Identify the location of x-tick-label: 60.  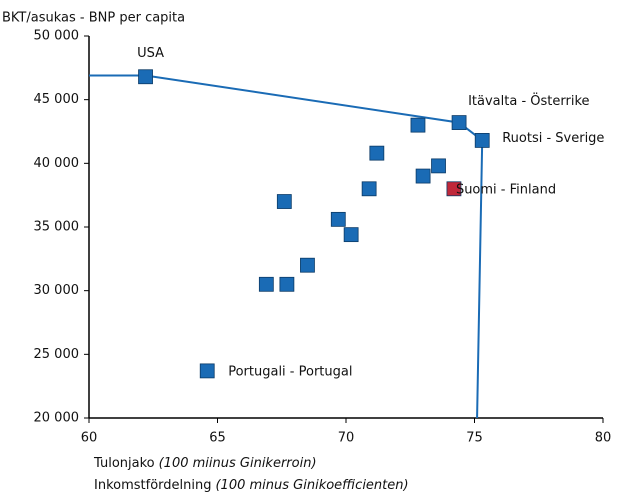
(89, 438).